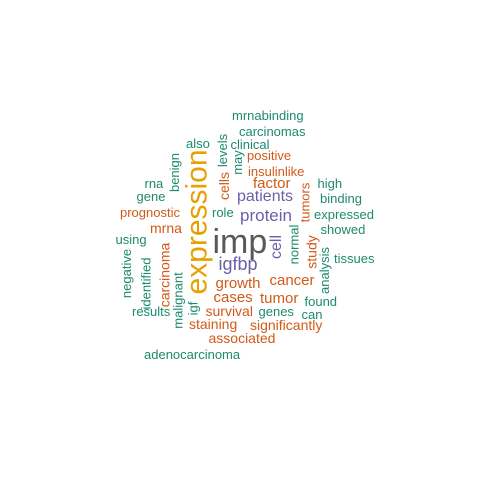 This screenshot has width=480, height=480. Describe the element at coordinates (268, 115) in the screenshot. I see `word-mrnabinding: mrnabinding` at that location.